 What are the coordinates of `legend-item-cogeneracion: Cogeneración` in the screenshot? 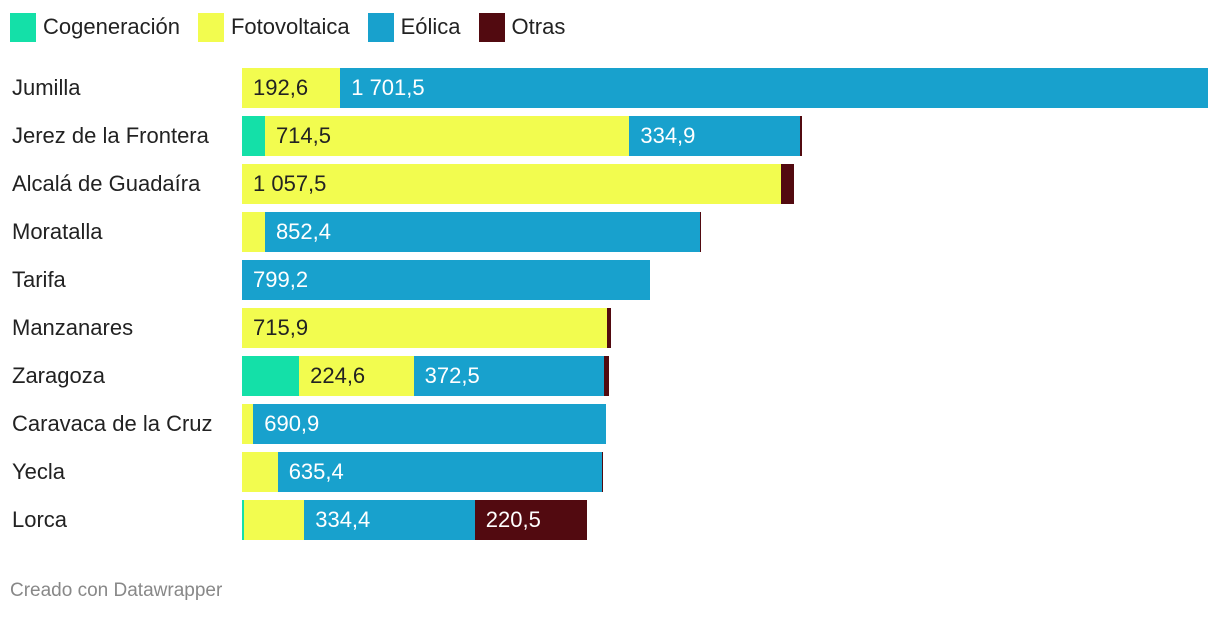 It's located at (95, 27).